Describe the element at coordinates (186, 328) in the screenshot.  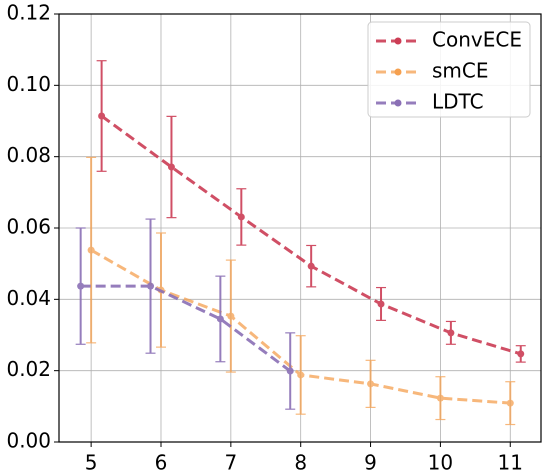
I see `series-line` at that location.